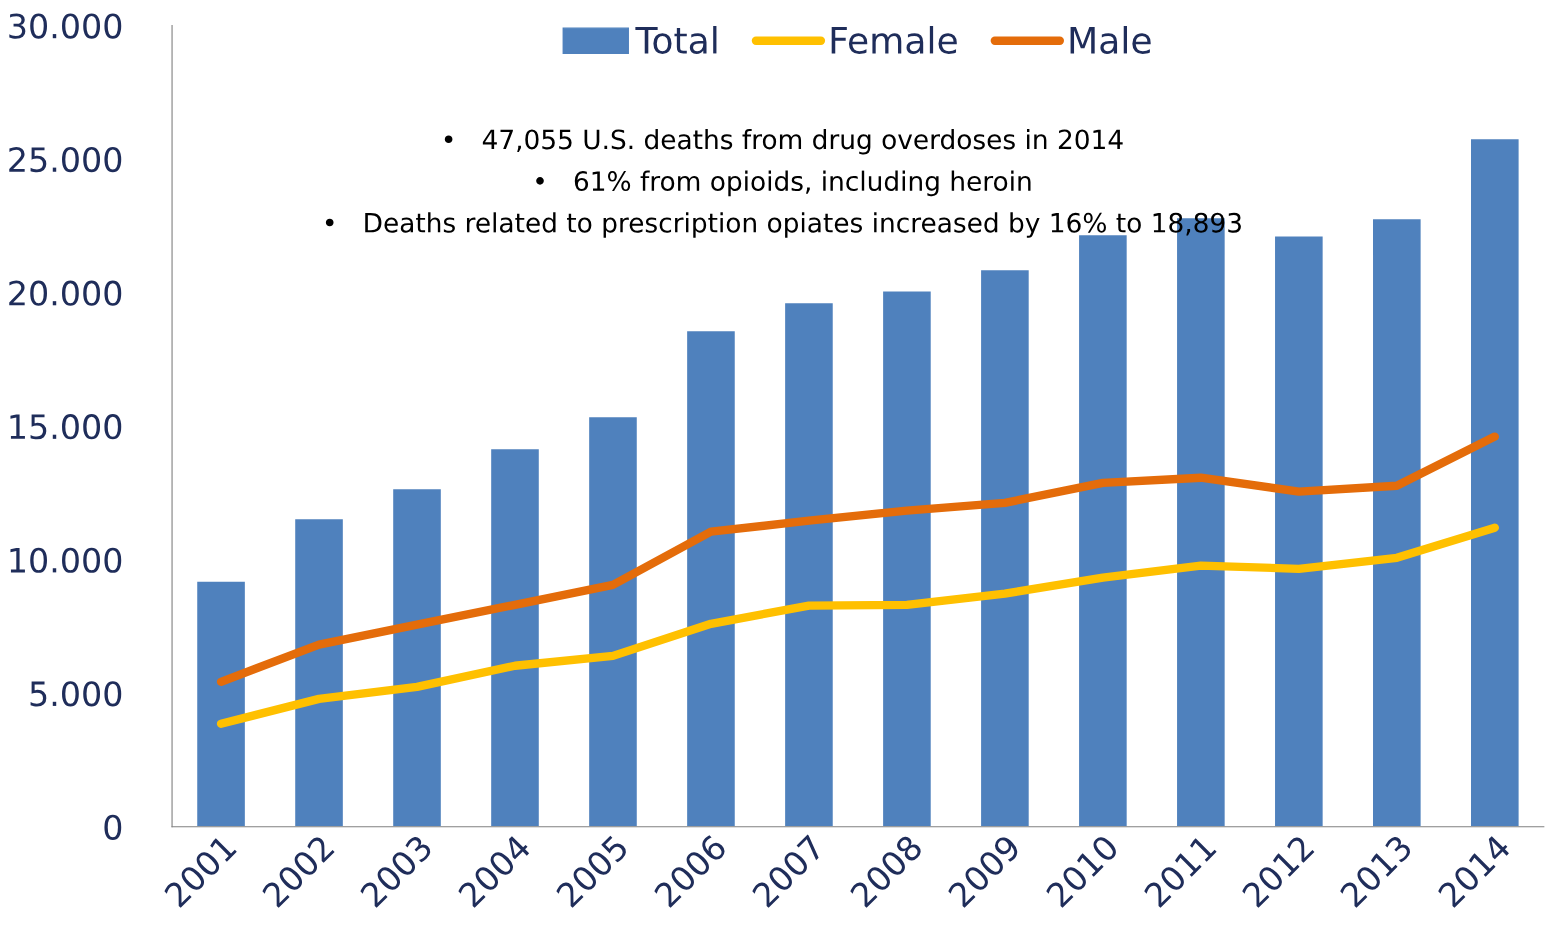 This screenshot has height=946, width=1550. What do you see at coordinates (66, 560) in the screenshot?
I see `y-tick-label: 10.000` at bounding box center [66, 560].